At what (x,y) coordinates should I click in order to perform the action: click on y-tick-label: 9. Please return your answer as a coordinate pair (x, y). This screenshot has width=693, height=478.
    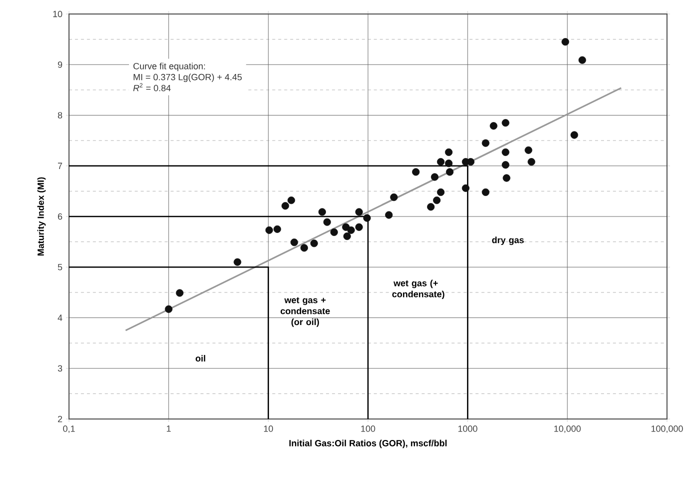
    Looking at the image, I should click on (60, 64).